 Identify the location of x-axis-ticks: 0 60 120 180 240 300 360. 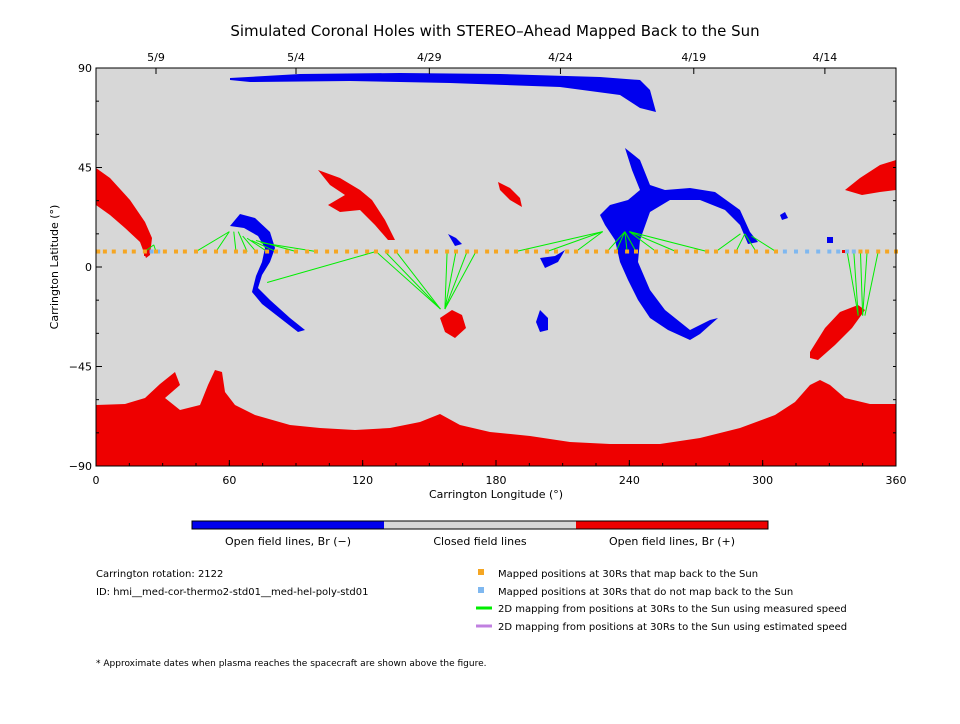
(500, 473).